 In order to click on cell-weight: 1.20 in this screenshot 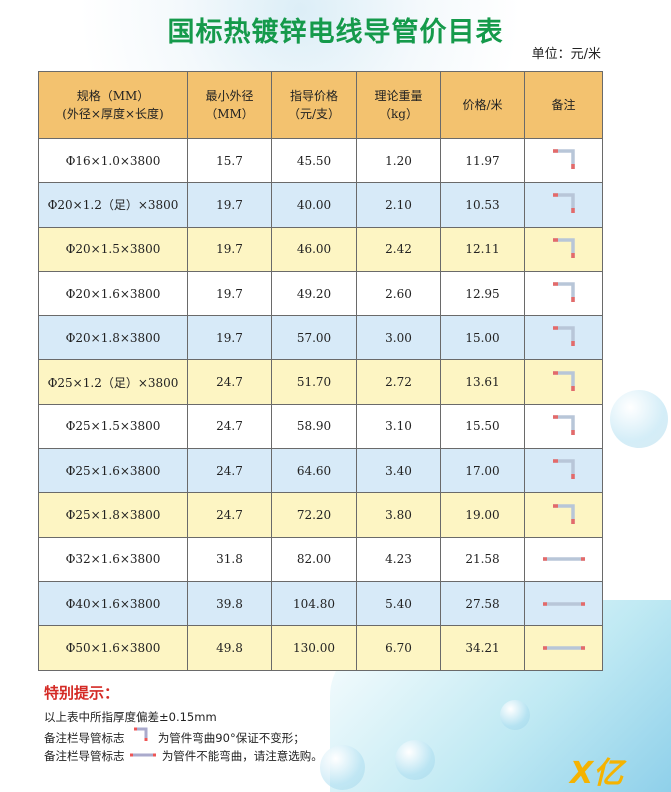, I will do `click(398, 160)`.